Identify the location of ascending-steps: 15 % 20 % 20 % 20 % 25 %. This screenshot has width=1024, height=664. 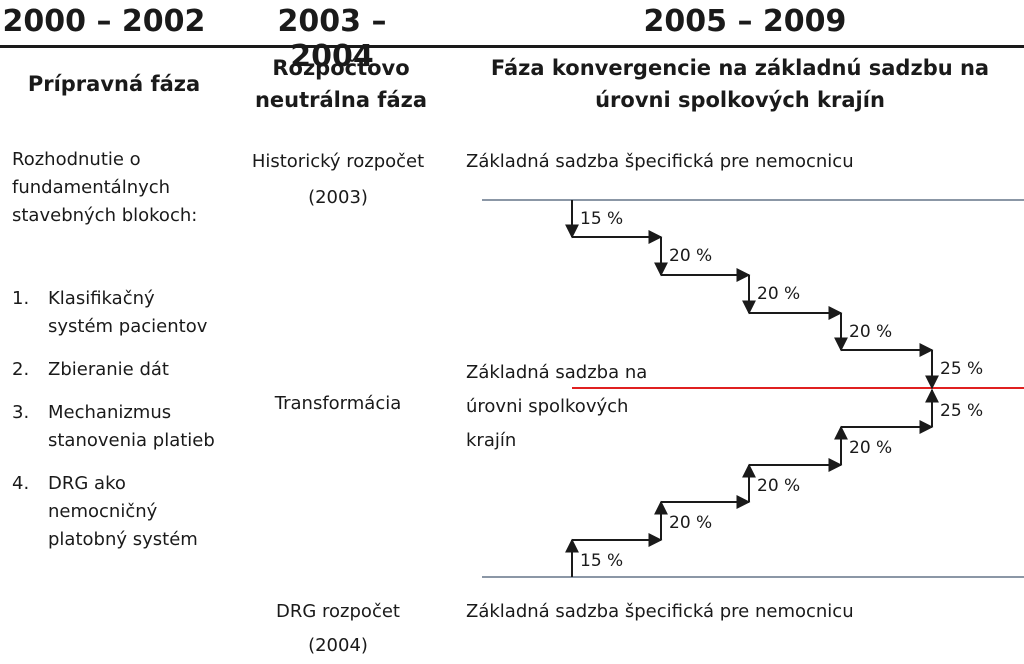
(774, 482).